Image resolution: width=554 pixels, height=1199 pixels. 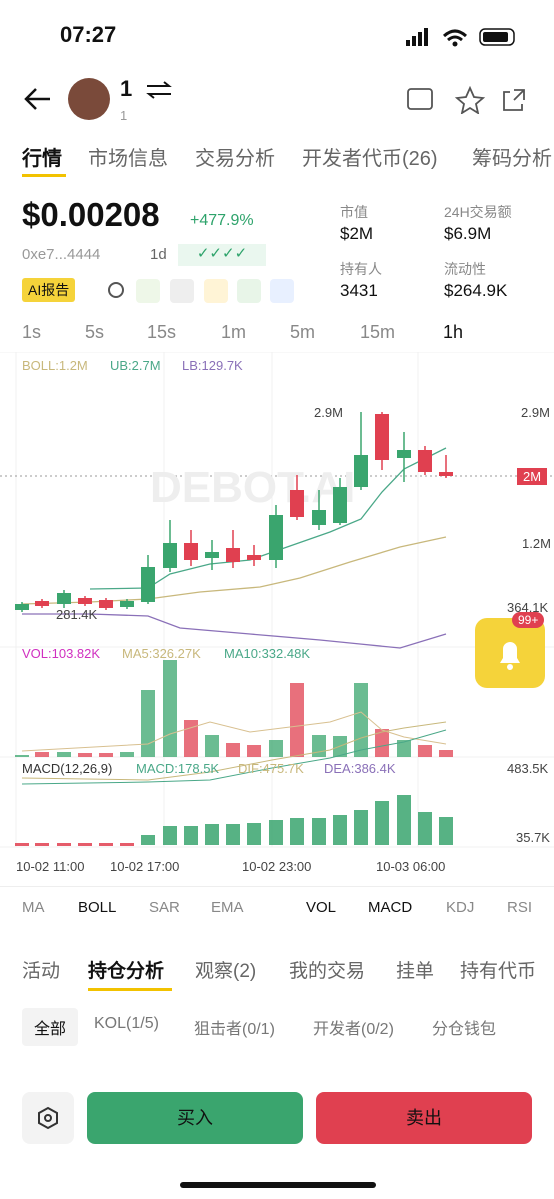 I want to click on price-label: 1.2M, so click(x=536, y=543).